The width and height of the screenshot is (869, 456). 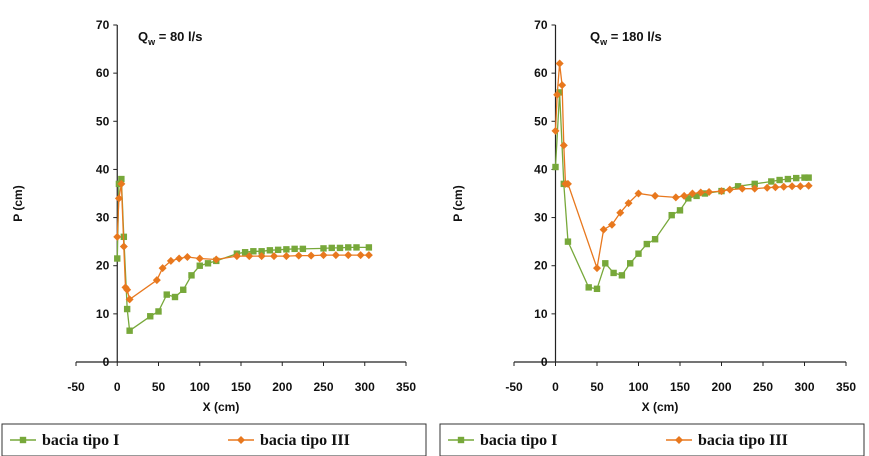 What do you see at coordinates (103, 121) in the screenshot?
I see `y-tick-label: 50` at bounding box center [103, 121].